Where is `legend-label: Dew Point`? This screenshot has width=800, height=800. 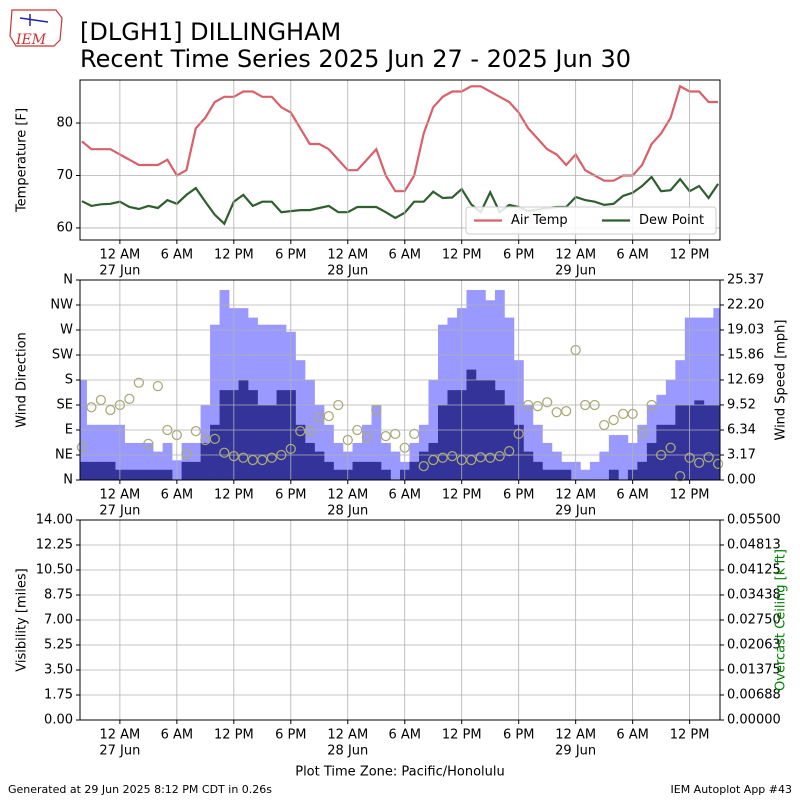 legend-label: Dew Point is located at coordinates (671, 220).